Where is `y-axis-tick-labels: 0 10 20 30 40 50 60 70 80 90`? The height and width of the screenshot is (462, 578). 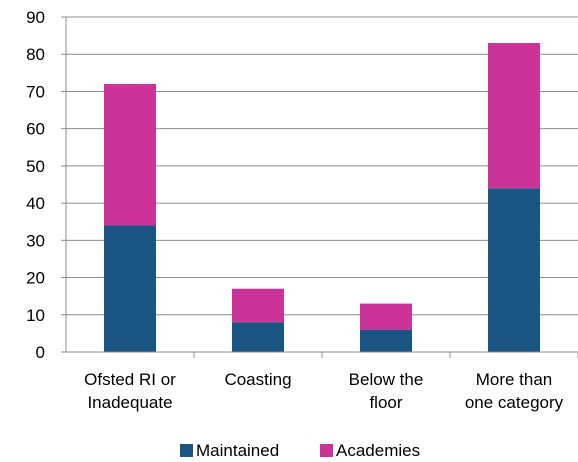 y-axis-tick-labels: 0 10 20 30 40 50 60 70 80 90 is located at coordinates (46, 185).